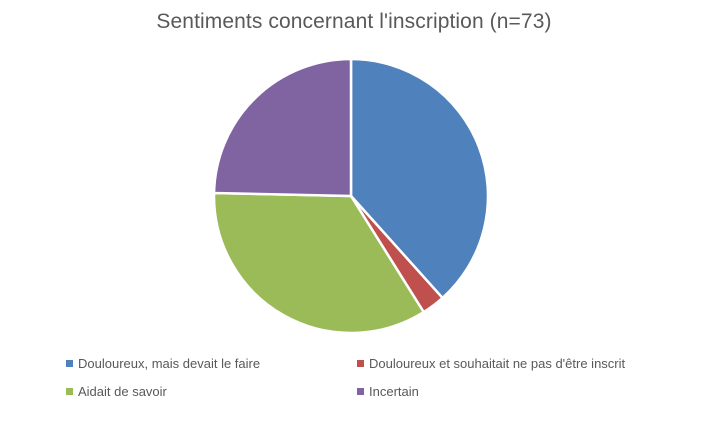 This screenshot has width=708, height=424. I want to click on legend-item-aidait-de-savoir: Aidait de savoir, so click(116, 391).